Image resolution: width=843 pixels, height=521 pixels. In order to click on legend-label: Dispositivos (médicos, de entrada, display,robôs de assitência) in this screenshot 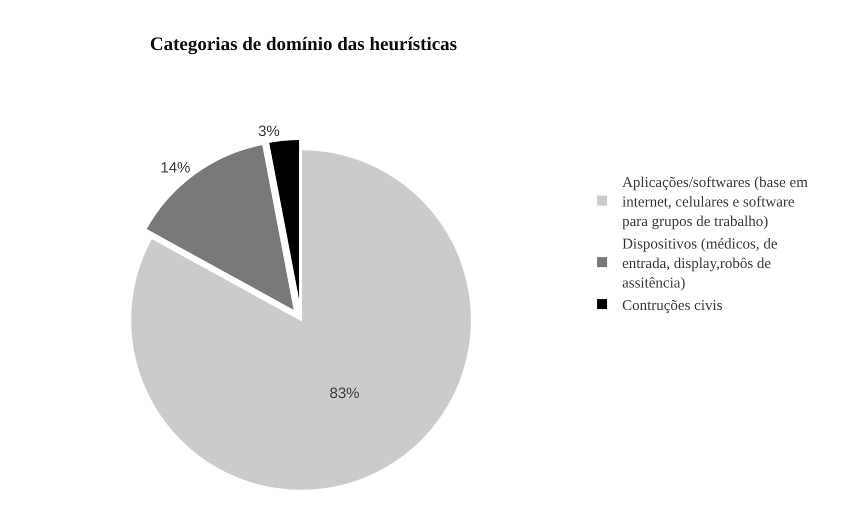, I will do `click(700, 264)`.